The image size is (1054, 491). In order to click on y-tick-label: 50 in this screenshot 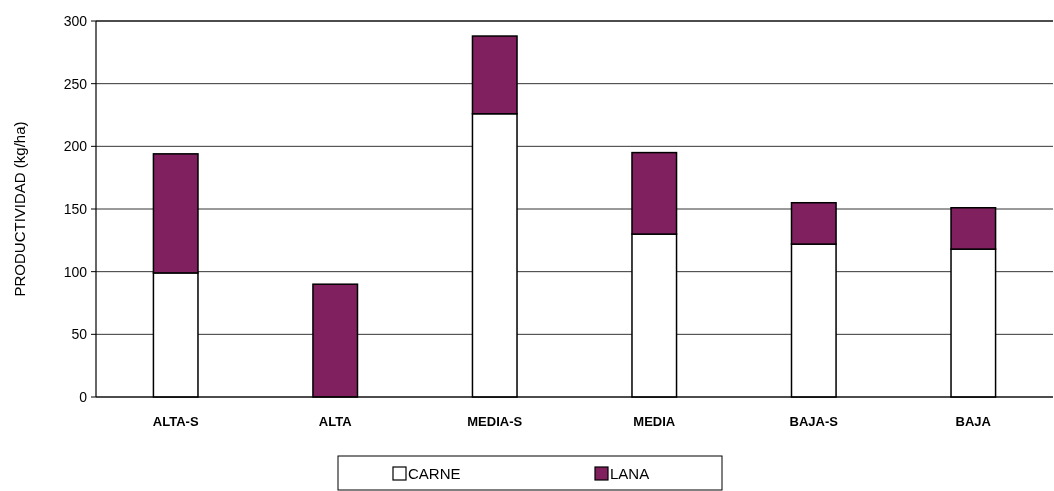, I will do `click(79, 334)`.